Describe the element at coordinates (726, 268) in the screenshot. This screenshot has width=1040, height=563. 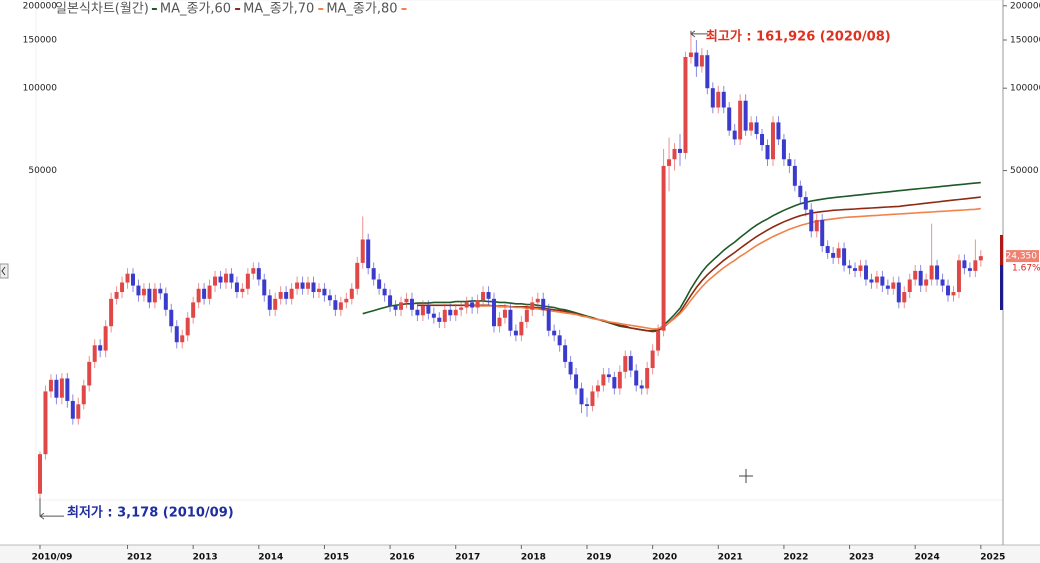
I see `ma-line` at that location.